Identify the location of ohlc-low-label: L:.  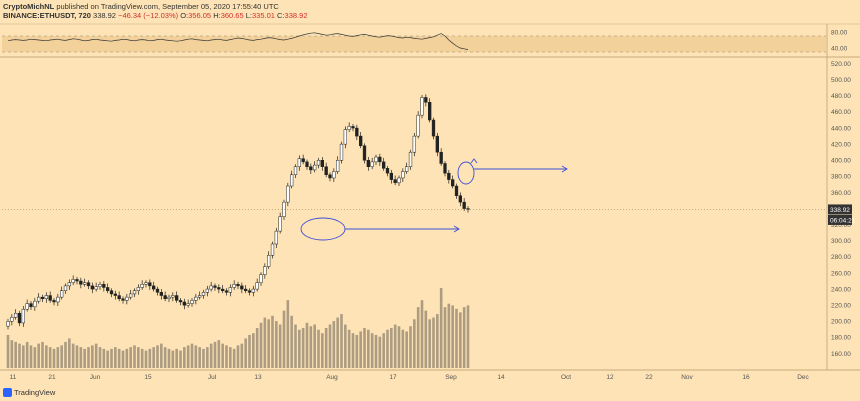
(248, 15).